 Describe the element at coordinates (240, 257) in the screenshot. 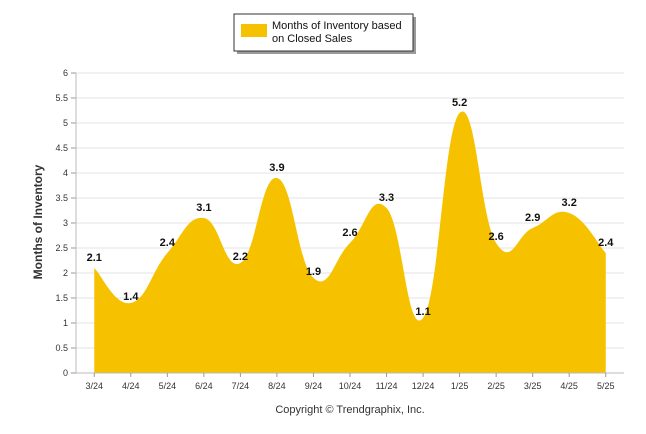

I see `data-label: 2.2` at that location.